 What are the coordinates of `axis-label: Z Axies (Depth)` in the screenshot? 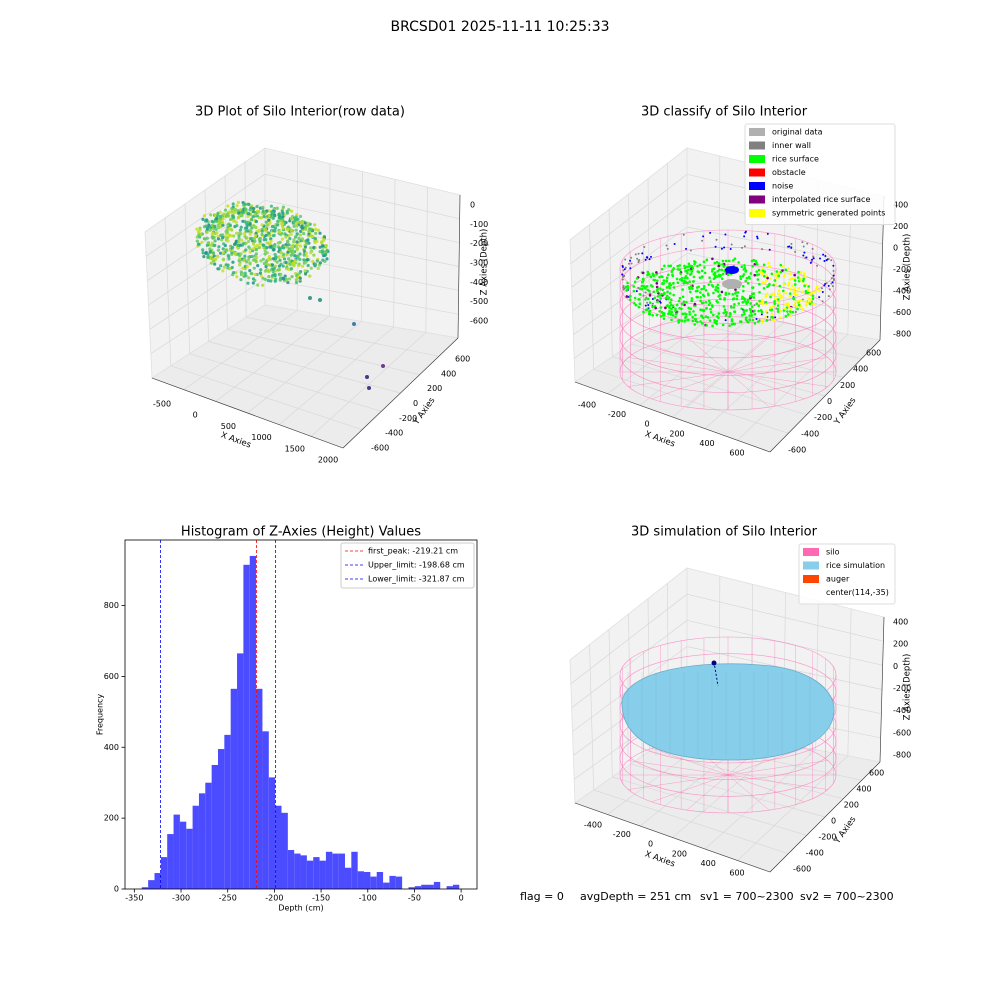 It's located at (485, 262).